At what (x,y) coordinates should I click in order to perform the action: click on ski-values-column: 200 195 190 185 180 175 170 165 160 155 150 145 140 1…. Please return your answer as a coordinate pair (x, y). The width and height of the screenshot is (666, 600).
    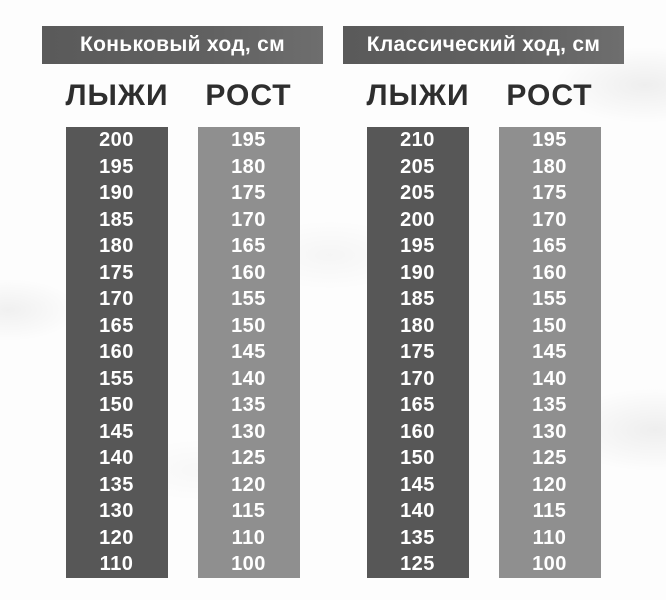
    Looking at the image, I should click on (116, 352).